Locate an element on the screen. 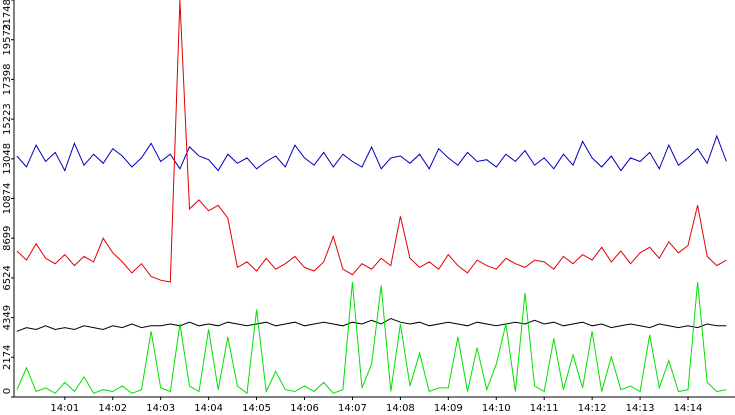 The height and width of the screenshot is (415, 735). y-tick-label: 10874 is located at coordinates (7, 199).